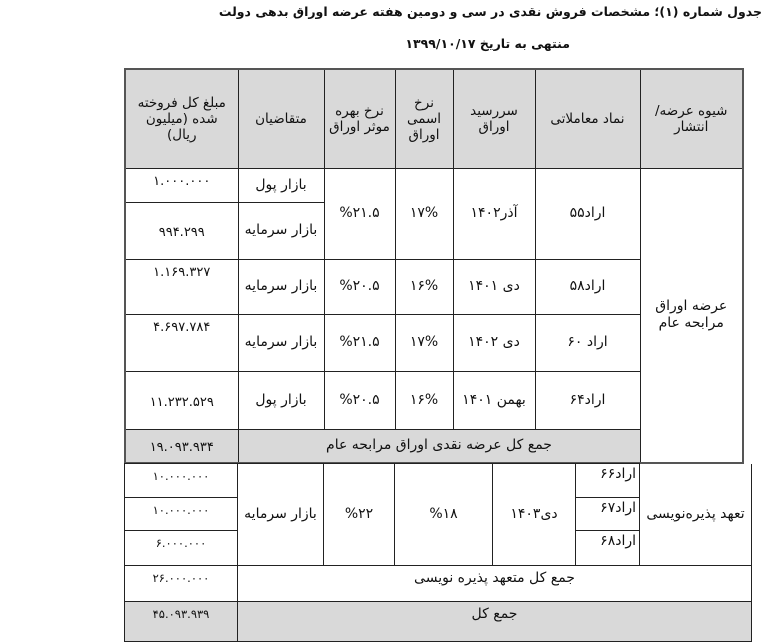 The image size is (769, 642). Describe the element at coordinates (691, 315) in the screenshot. I see `method-cell: عرضه اوراق مرابحه عام` at that location.